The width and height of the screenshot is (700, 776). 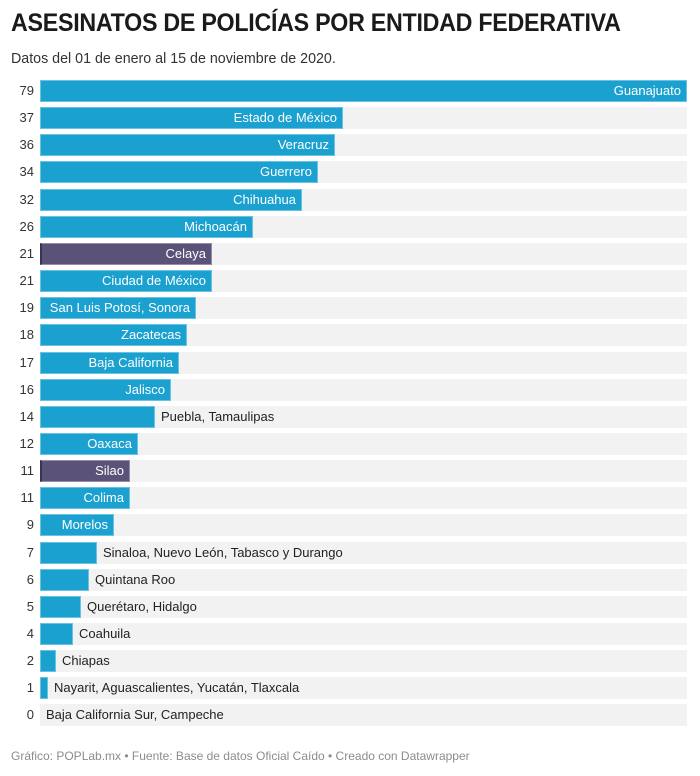 What do you see at coordinates (30, 525) in the screenshot?
I see `bar-value-label: 9` at bounding box center [30, 525].